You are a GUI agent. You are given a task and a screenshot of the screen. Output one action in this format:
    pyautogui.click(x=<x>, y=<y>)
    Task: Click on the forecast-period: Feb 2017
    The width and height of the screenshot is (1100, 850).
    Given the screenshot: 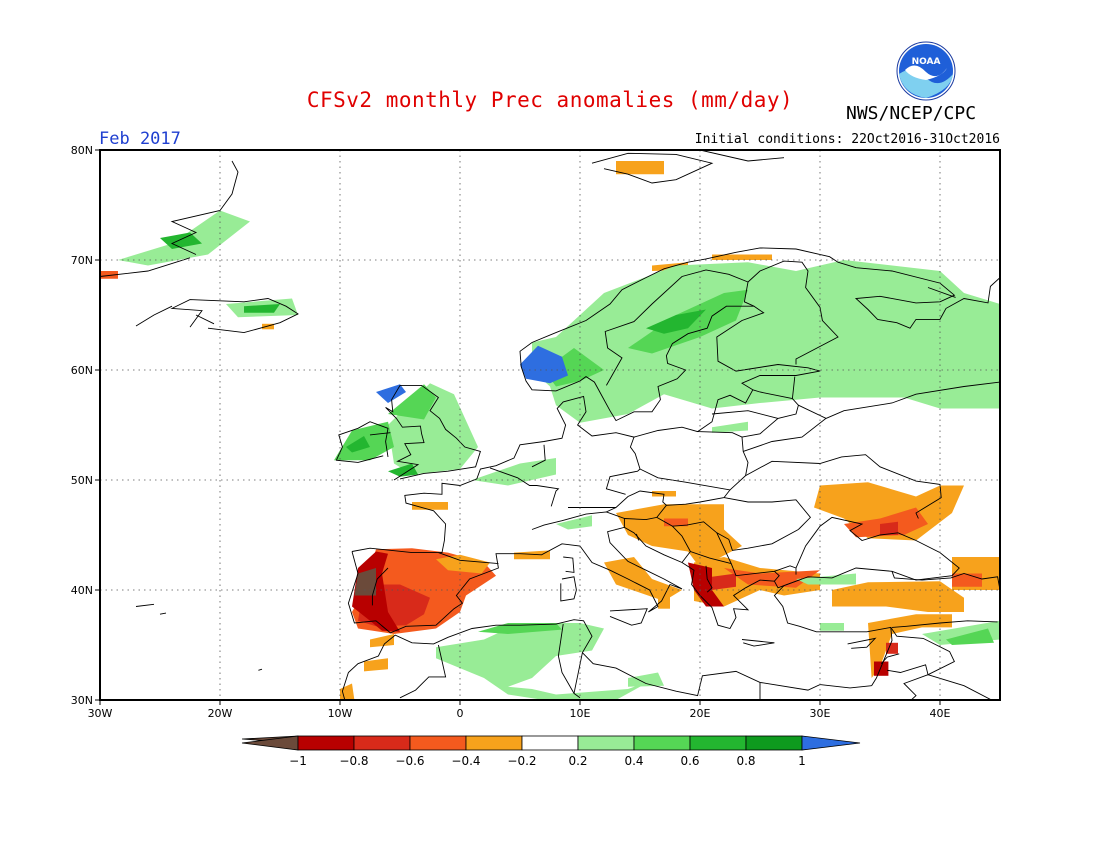 What is the action you would take?
    pyautogui.click(x=140, y=139)
    